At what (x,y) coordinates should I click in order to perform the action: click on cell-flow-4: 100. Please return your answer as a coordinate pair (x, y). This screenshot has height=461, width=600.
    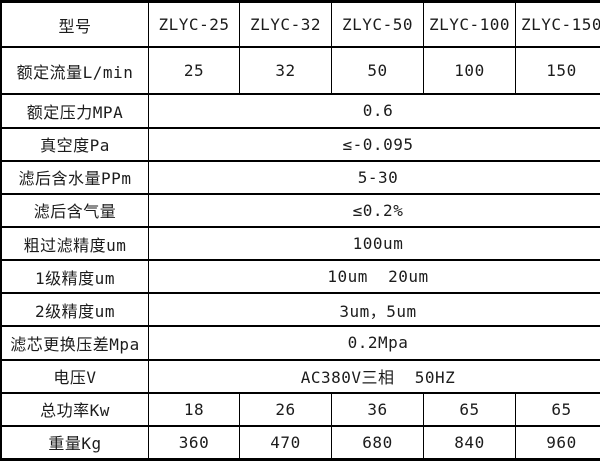
    Looking at the image, I should click on (469, 71).